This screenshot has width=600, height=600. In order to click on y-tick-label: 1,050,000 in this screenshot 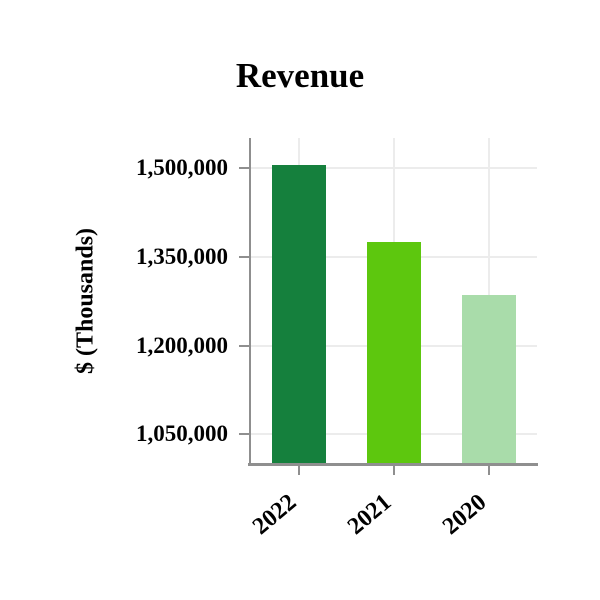, I will do `click(182, 434)`.